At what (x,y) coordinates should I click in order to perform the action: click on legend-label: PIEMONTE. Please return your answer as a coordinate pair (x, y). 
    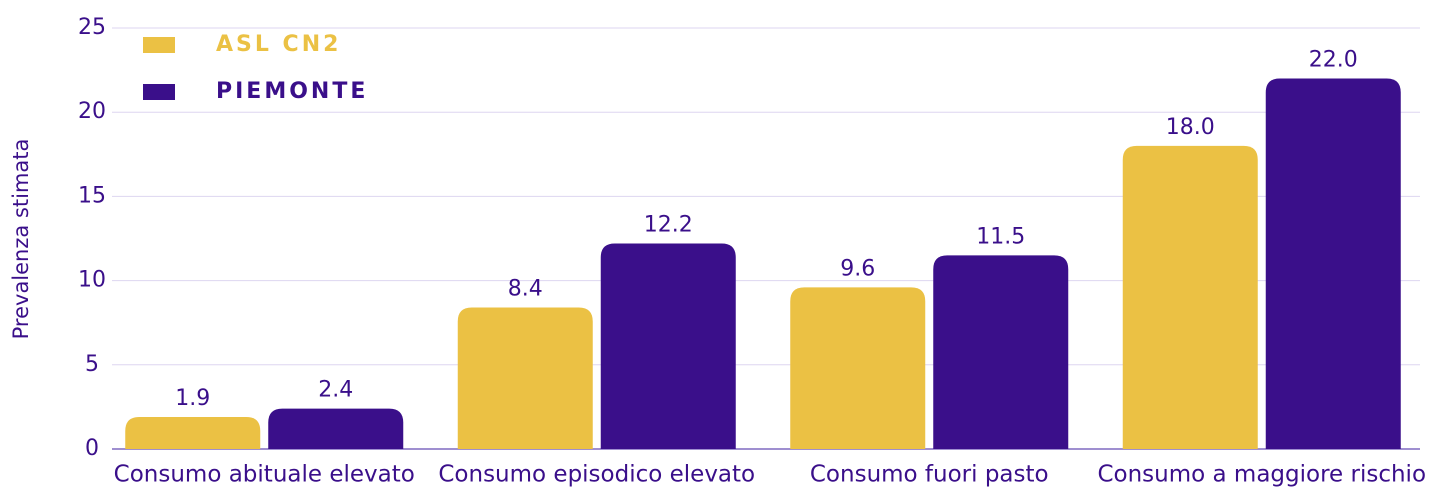
    Looking at the image, I should click on (292, 91).